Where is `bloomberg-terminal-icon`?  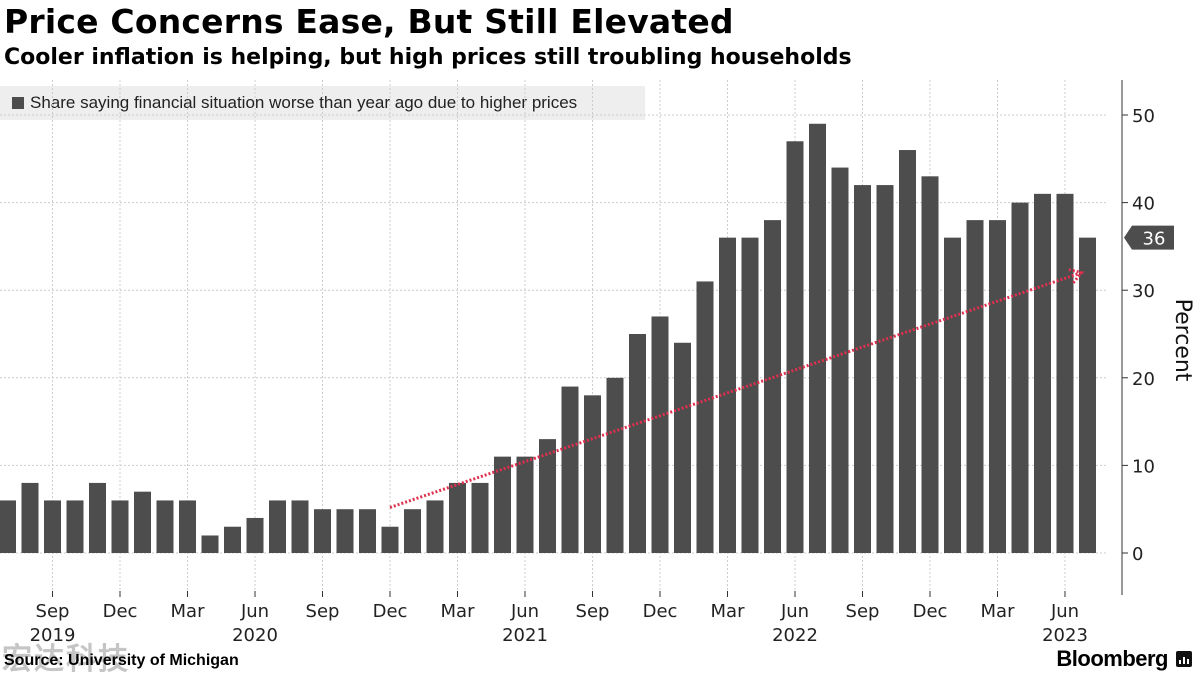
bloomberg-terminal-icon is located at coordinates (1184, 659).